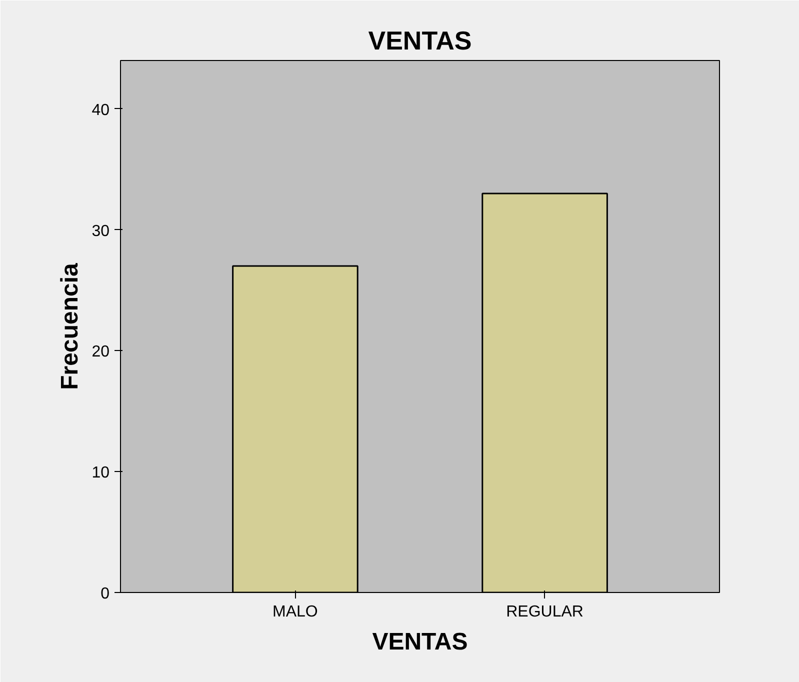  Describe the element at coordinates (545, 612) in the screenshot. I see `x-tick-label: REGULAR` at that location.